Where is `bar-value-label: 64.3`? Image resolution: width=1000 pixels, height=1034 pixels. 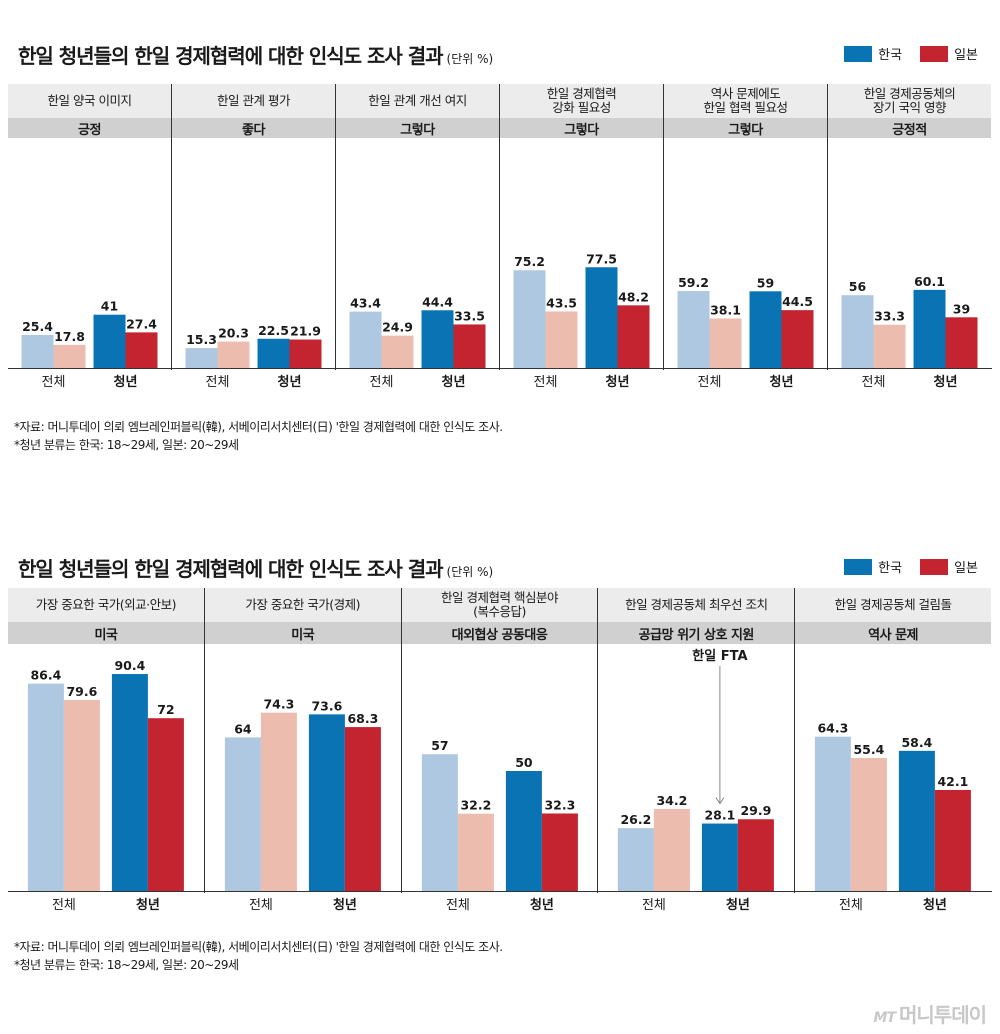
bar-value-label: 64.3 is located at coordinates (833, 728).